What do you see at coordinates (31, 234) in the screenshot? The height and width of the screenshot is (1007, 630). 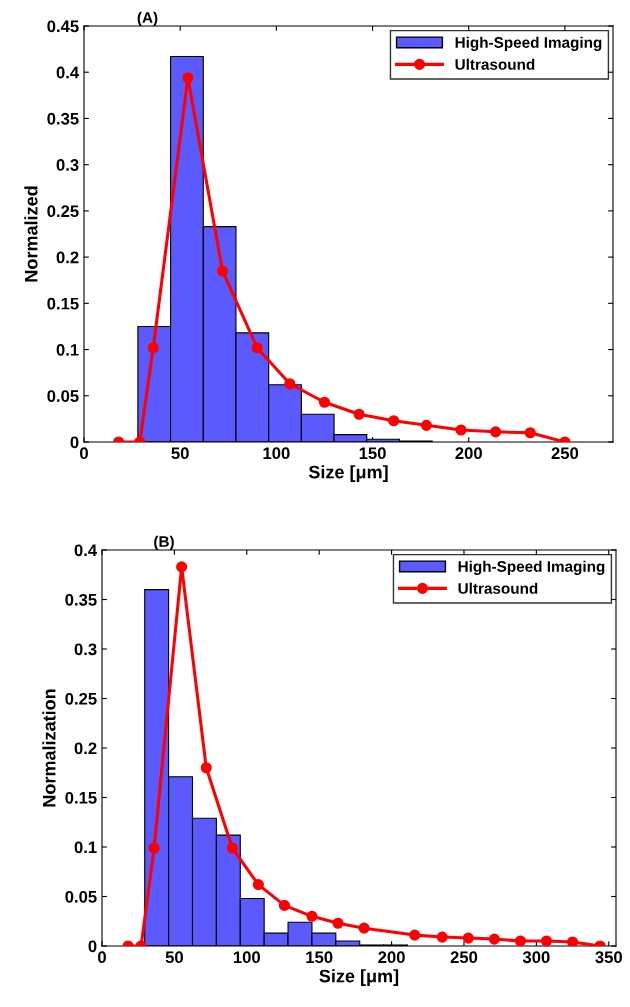 I see `y-axis-title: Normalized` at bounding box center [31, 234].